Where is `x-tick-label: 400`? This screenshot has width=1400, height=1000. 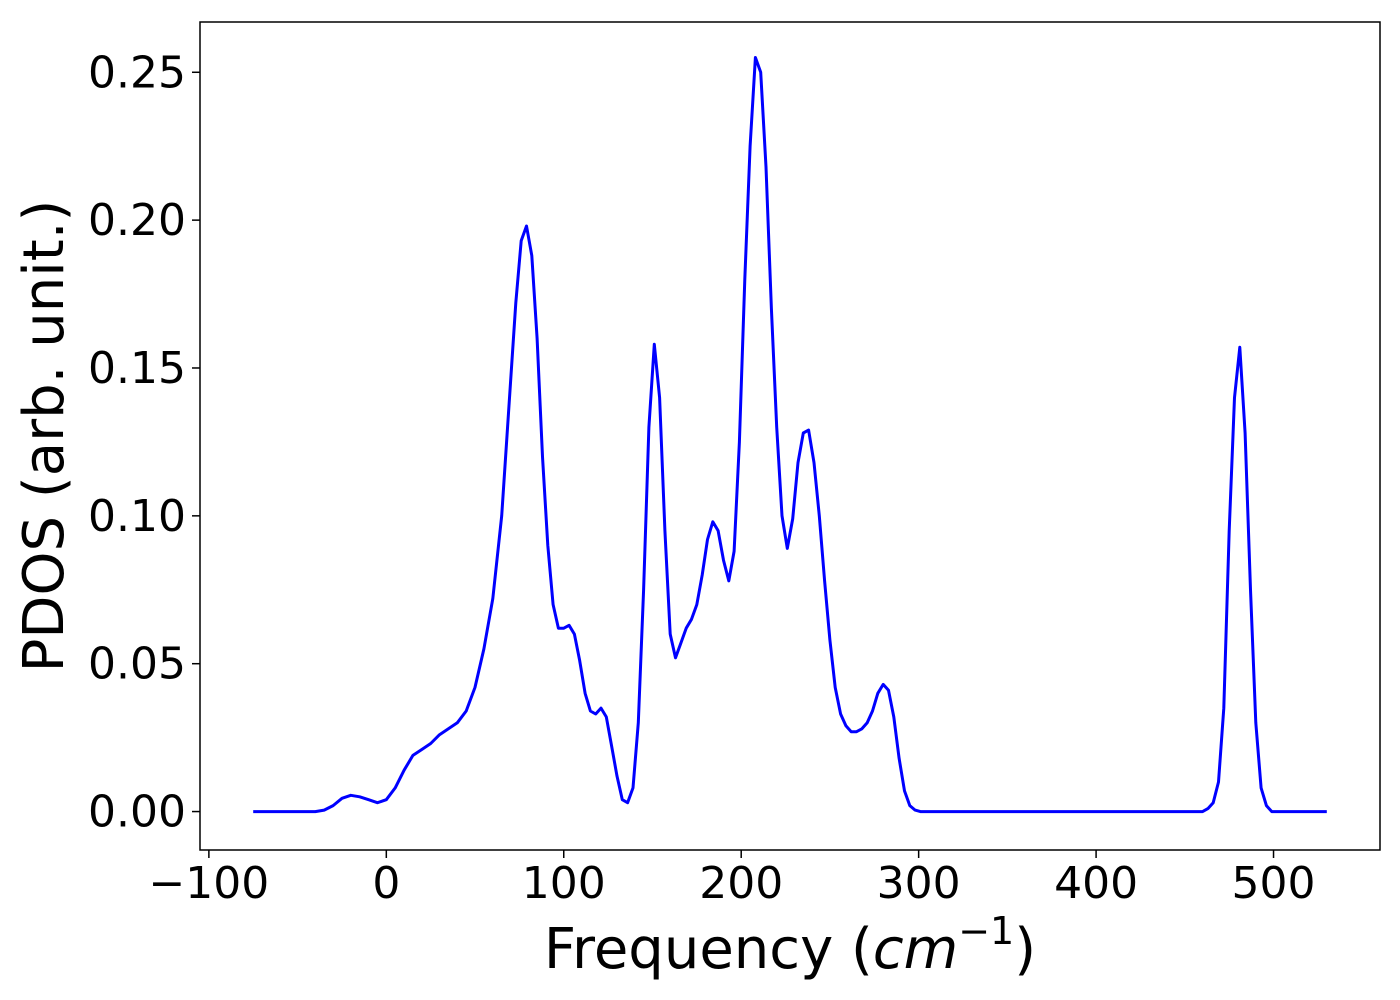
x-tick-label: 400 is located at coordinates (1096, 883).